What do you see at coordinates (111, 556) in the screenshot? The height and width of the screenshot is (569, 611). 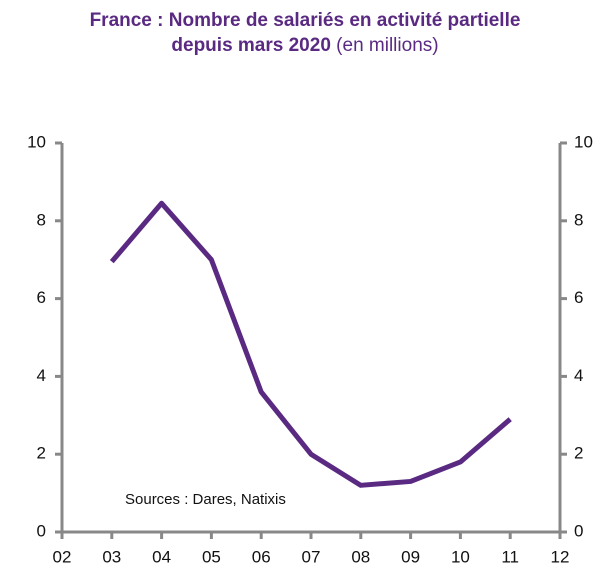 I see `x-tick-label: 03` at bounding box center [111, 556].